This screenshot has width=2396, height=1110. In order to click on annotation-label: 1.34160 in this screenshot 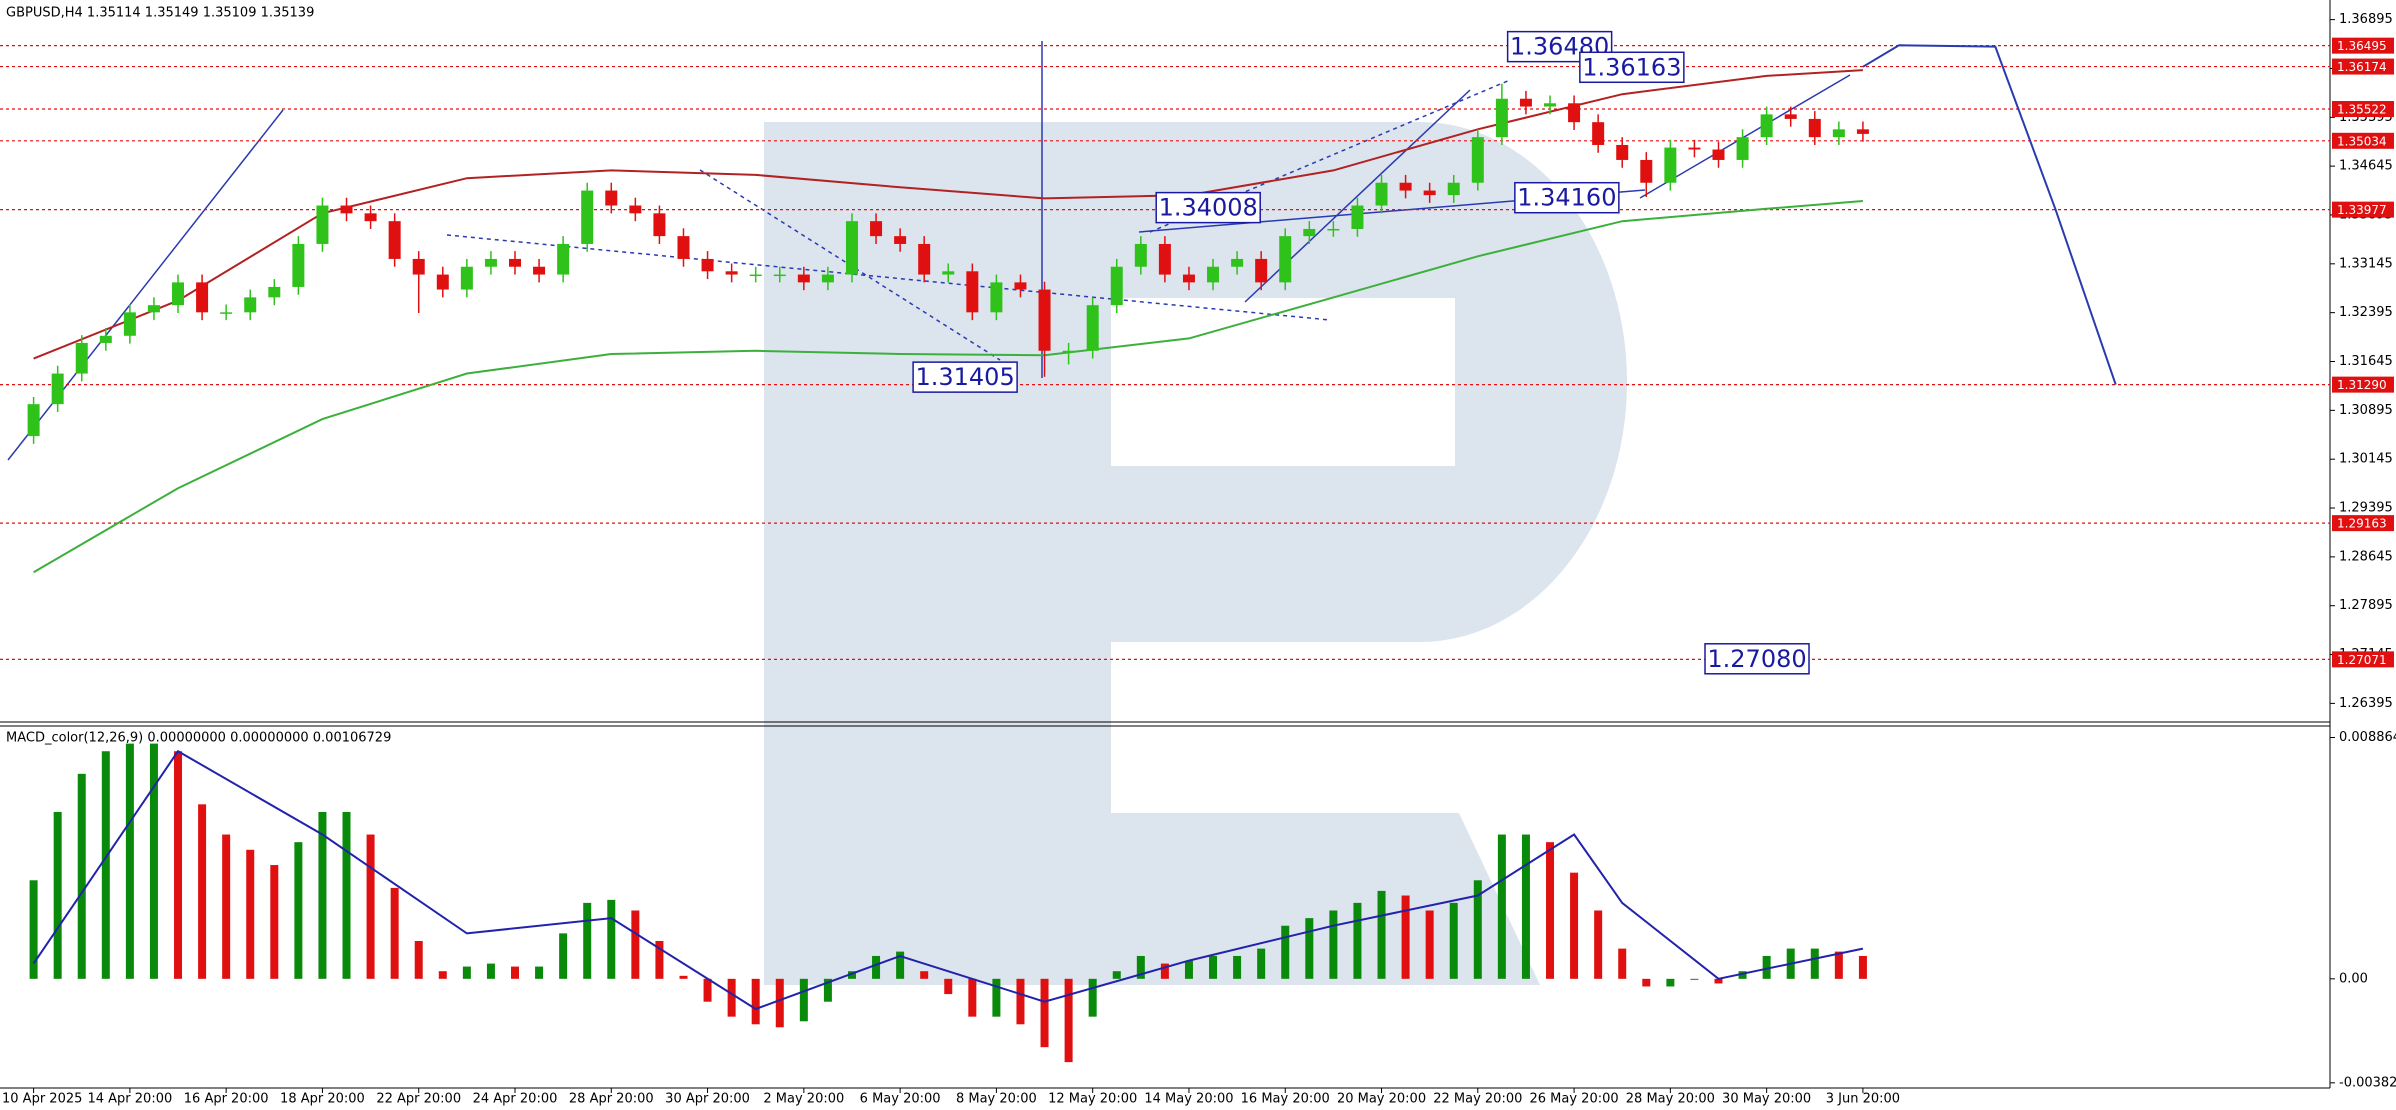, I will do `click(1566, 198)`.